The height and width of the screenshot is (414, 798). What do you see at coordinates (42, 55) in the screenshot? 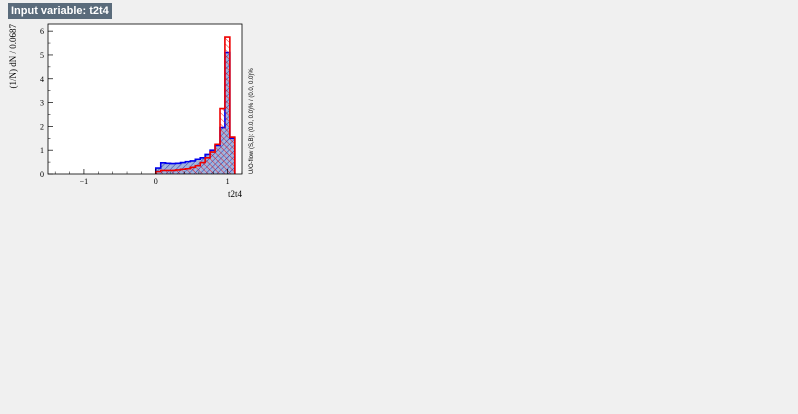
I see `y-tick-label: 5` at bounding box center [42, 55].